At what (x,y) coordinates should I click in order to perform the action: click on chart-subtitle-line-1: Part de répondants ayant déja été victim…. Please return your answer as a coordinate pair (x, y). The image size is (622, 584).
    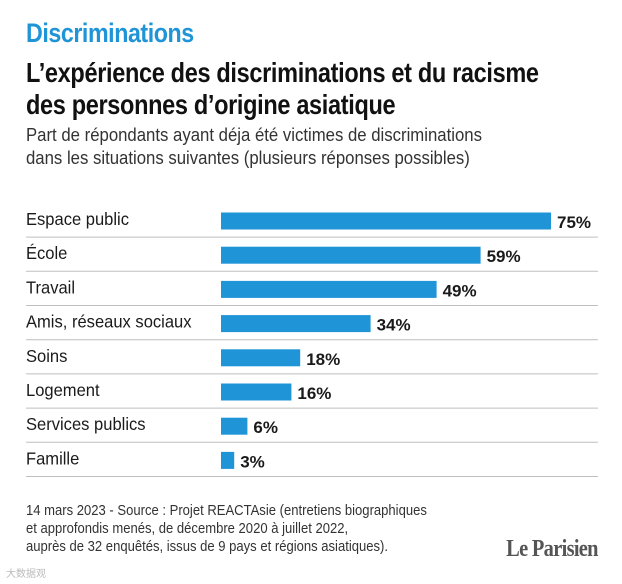
    Looking at the image, I should click on (254, 135).